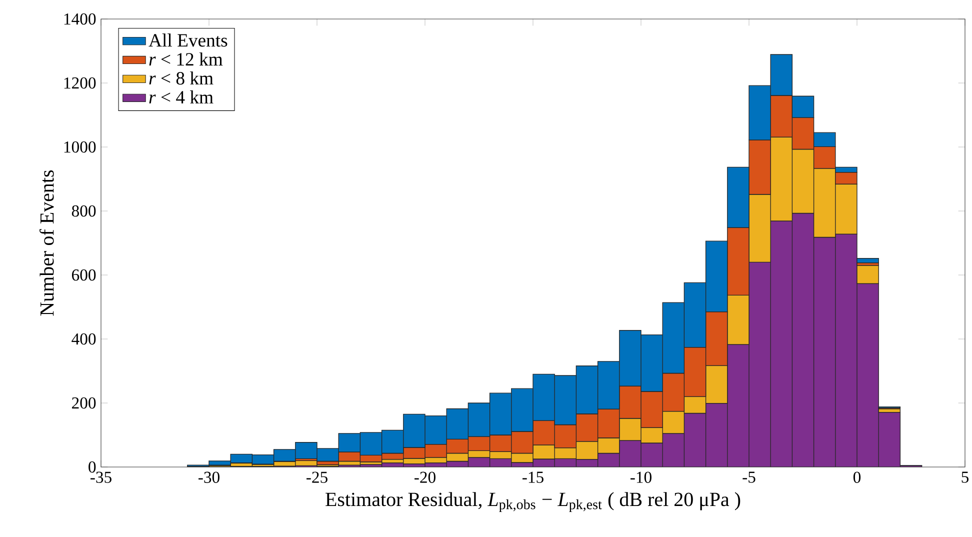 Image resolution: width=972 pixels, height=537 pixels. I want to click on x-tick-label: -5, so click(749, 477).